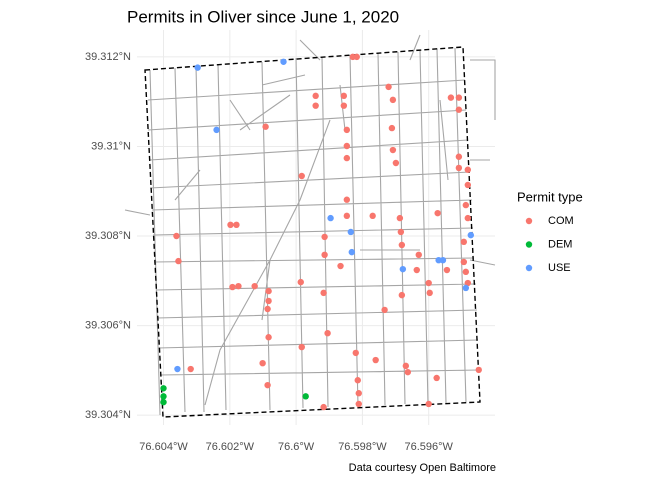  What do you see at coordinates (108, 415) in the screenshot?
I see `y-tick-label: 39.304°N` at bounding box center [108, 415].